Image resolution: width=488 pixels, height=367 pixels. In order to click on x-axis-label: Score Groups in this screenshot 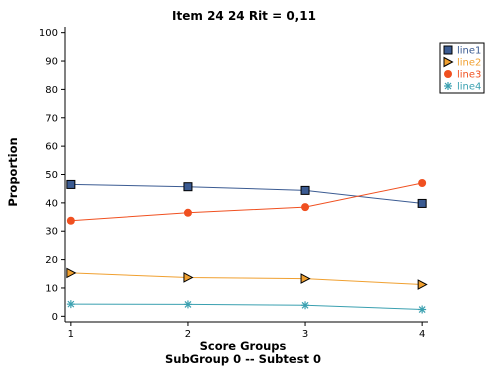, I will do `click(243, 346)`.